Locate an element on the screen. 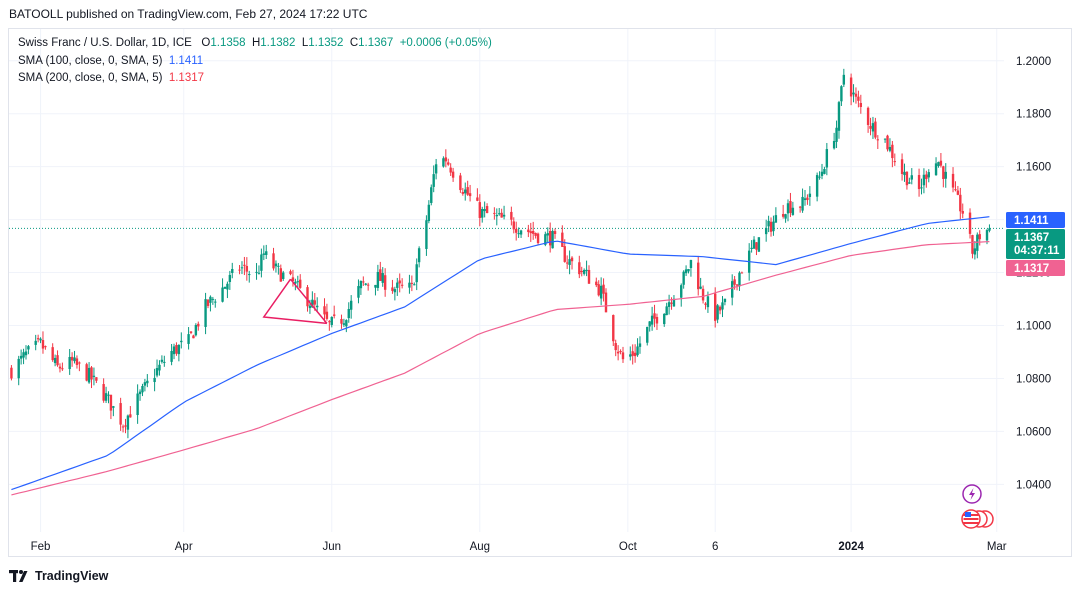  x-tick-label: Feb is located at coordinates (41, 547).